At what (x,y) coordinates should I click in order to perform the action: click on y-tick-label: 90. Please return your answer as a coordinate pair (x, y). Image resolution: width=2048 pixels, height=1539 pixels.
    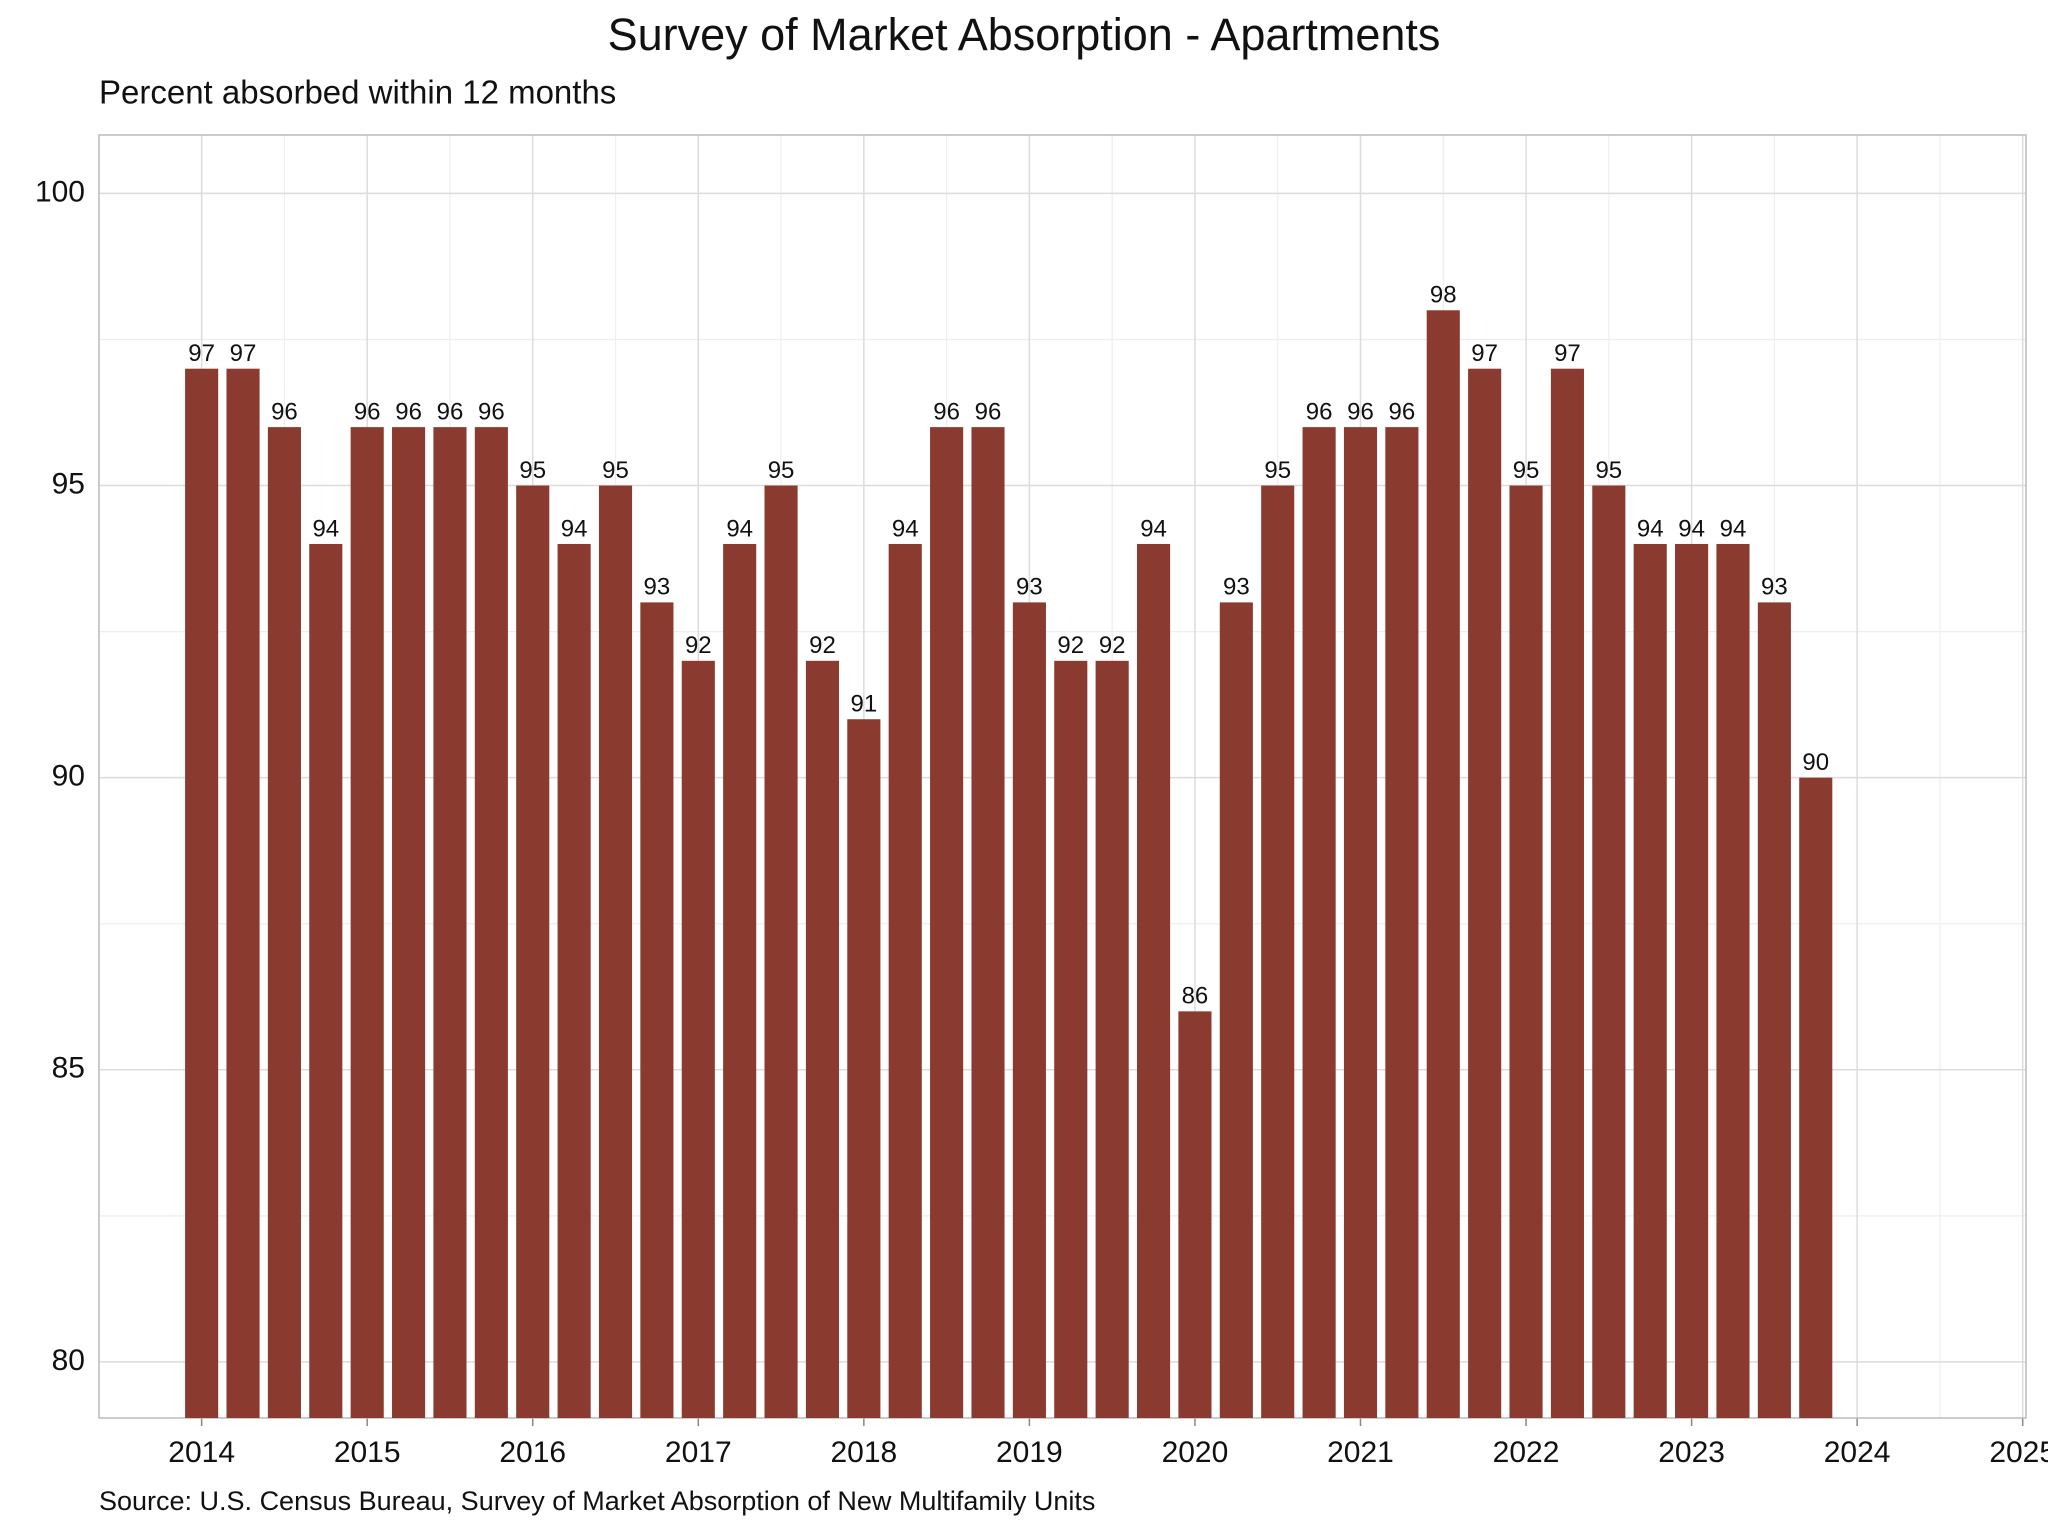
    Looking at the image, I should click on (68, 776).